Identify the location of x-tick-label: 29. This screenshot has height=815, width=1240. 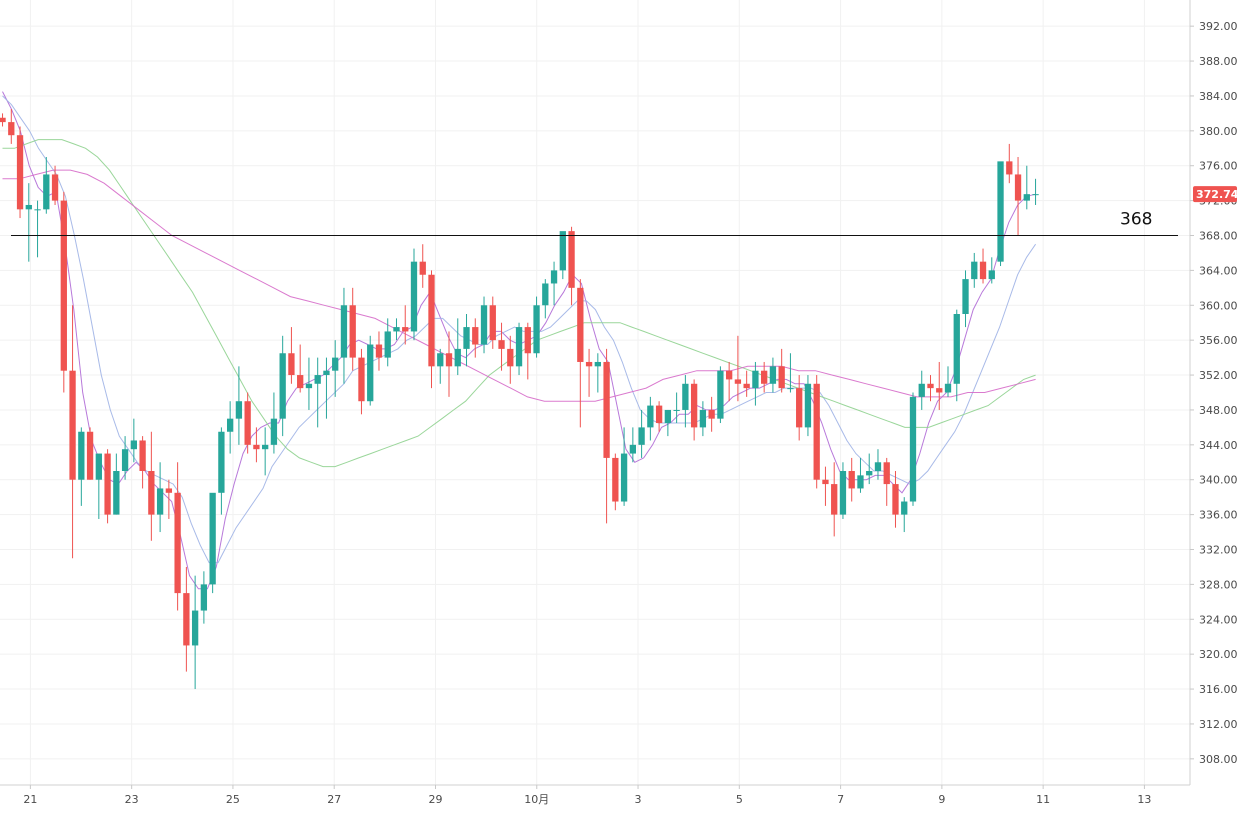
(435, 799).